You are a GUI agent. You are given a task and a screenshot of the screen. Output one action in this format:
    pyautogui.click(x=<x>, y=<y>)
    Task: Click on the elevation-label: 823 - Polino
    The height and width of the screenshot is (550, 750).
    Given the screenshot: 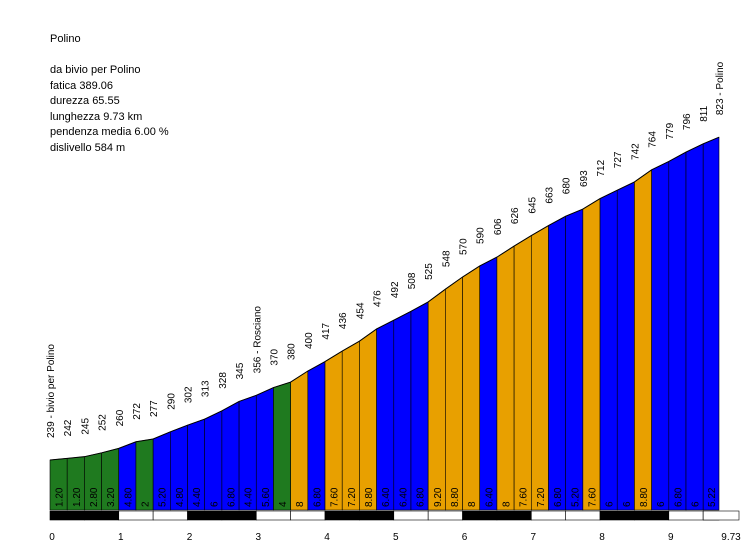 What is the action you would take?
    pyautogui.click(x=720, y=88)
    